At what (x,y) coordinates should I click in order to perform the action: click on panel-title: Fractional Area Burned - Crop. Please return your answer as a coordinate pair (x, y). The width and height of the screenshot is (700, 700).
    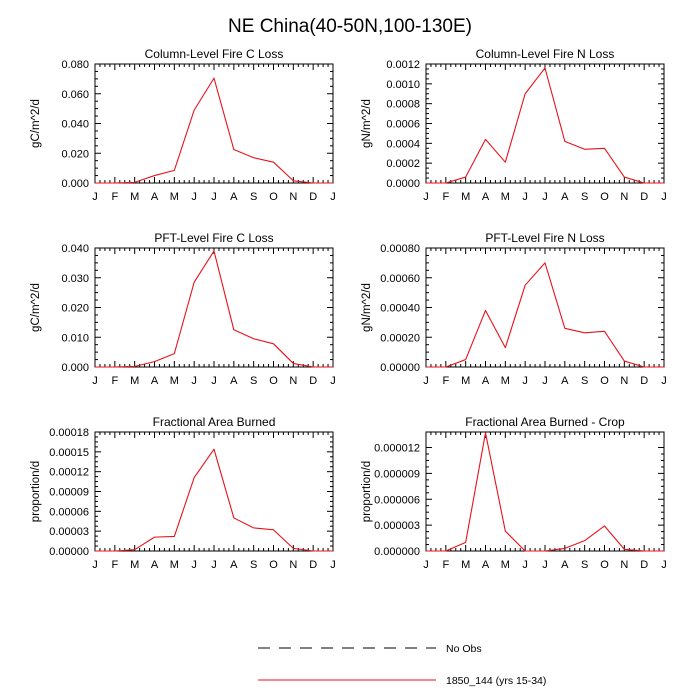
    Looking at the image, I should click on (545, 422).